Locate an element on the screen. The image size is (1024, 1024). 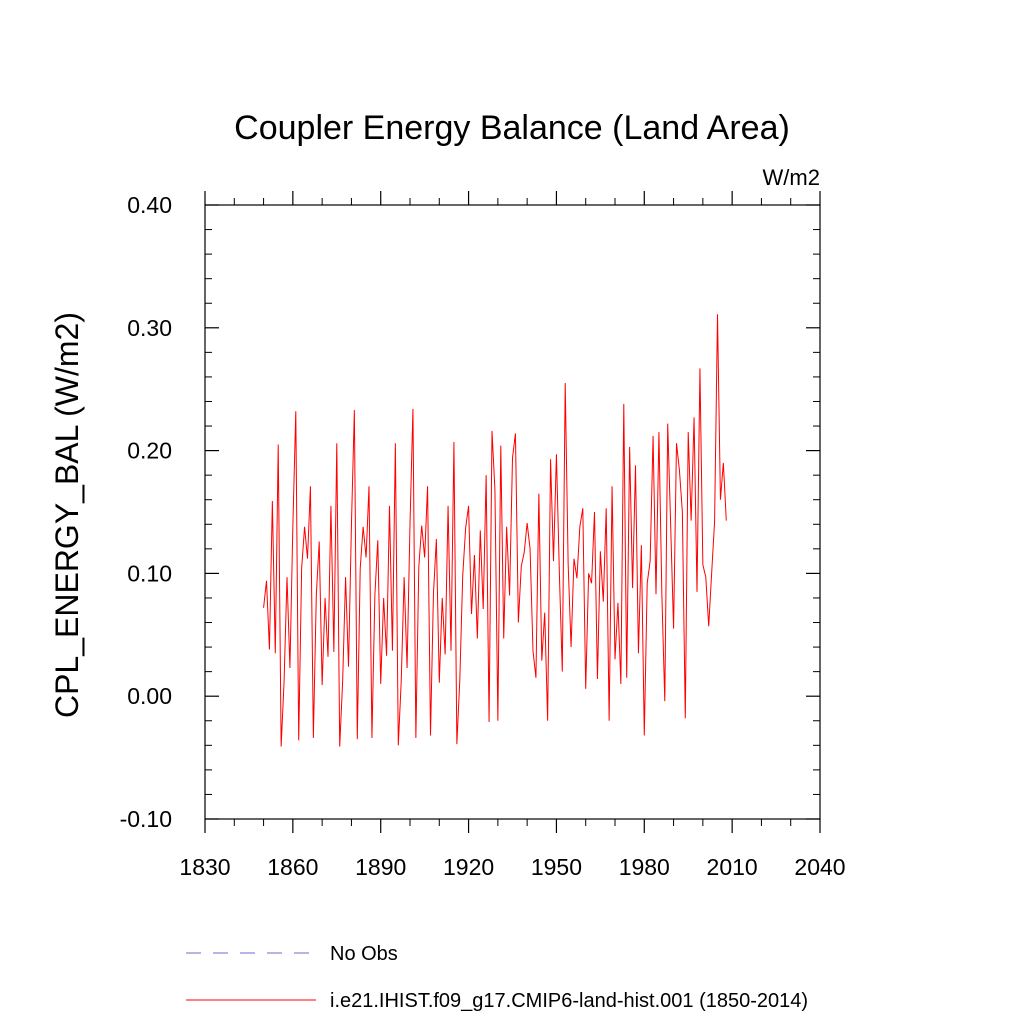
legend-label-no-obs: No Obs is located at coordinates (364, 954).